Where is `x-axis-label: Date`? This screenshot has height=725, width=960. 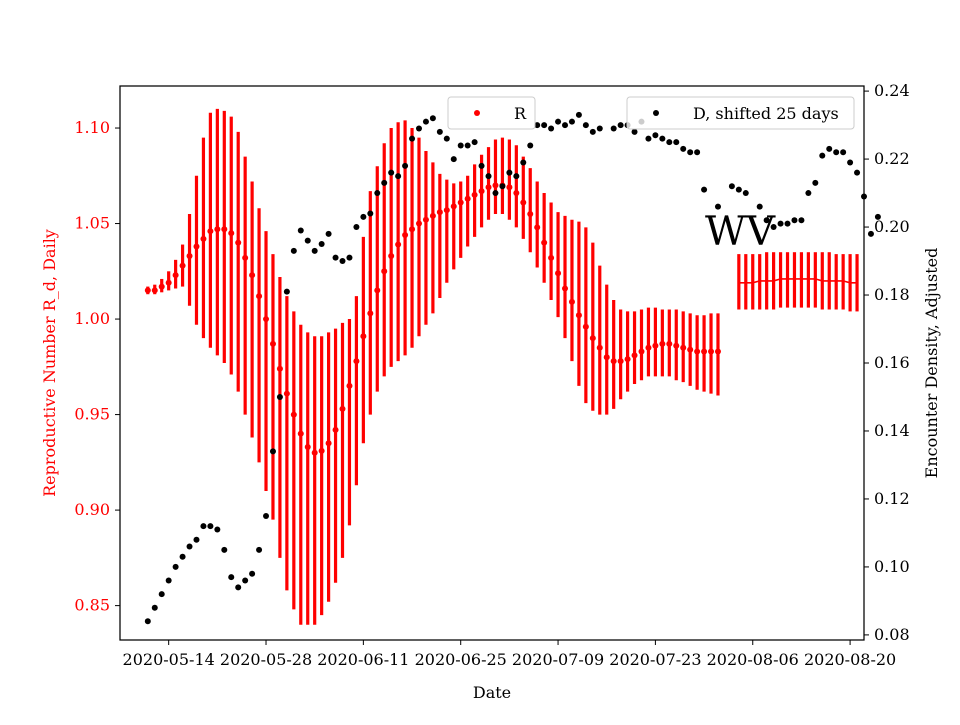 x-axis-label: Date is located at coordinates (492, 692).